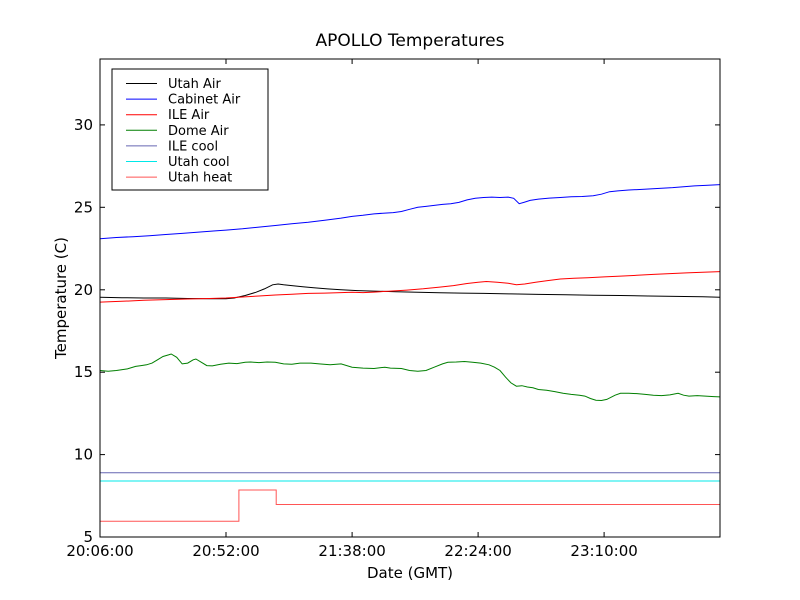 Image resolution: width=800 pixels, height=600 pixels. Describe the element at coordinates (83, 125) in the screenshot. I see `y-tick-label: 30` at that location.